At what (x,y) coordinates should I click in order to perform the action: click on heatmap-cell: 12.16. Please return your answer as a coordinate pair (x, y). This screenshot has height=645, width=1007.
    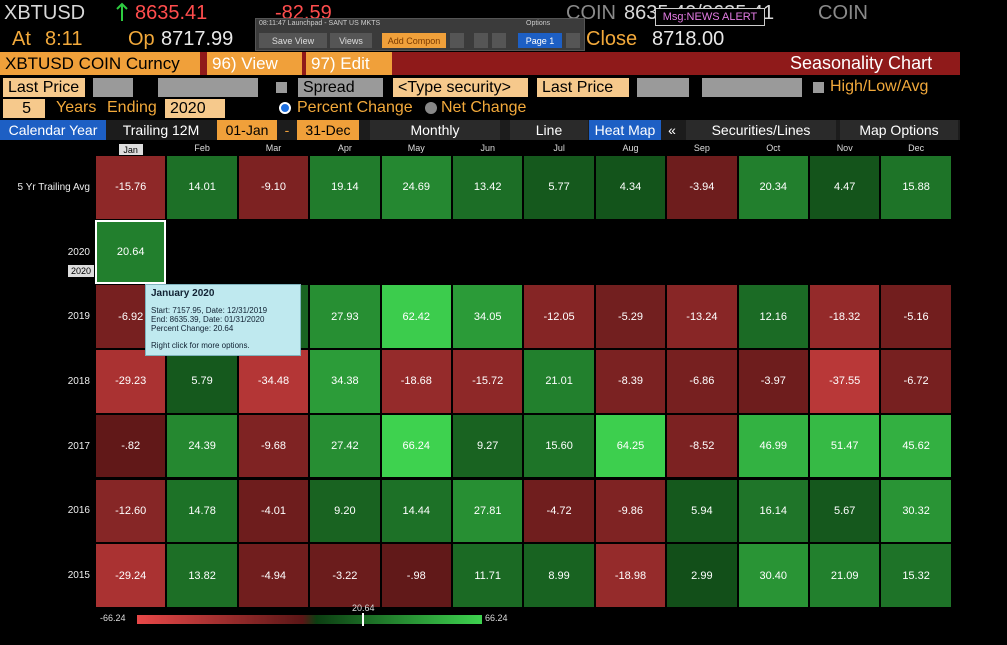
    Looking at the image, I should click on (773, 317).